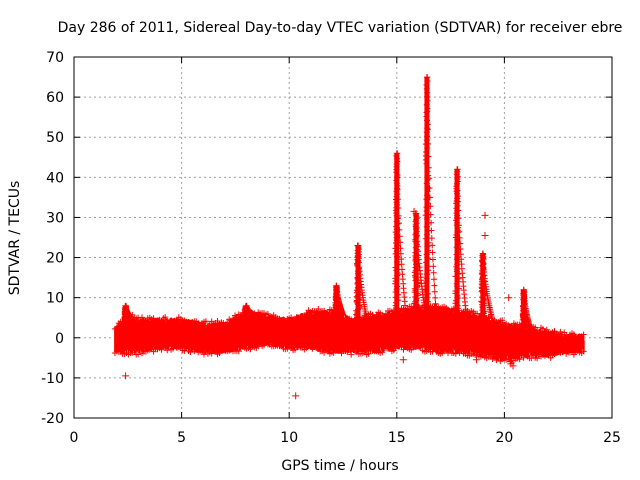 The image size is (640, 480). Describe the element at coordinates (52, 379) in the screenshot. I see `y-tick-label: -10` at that location.